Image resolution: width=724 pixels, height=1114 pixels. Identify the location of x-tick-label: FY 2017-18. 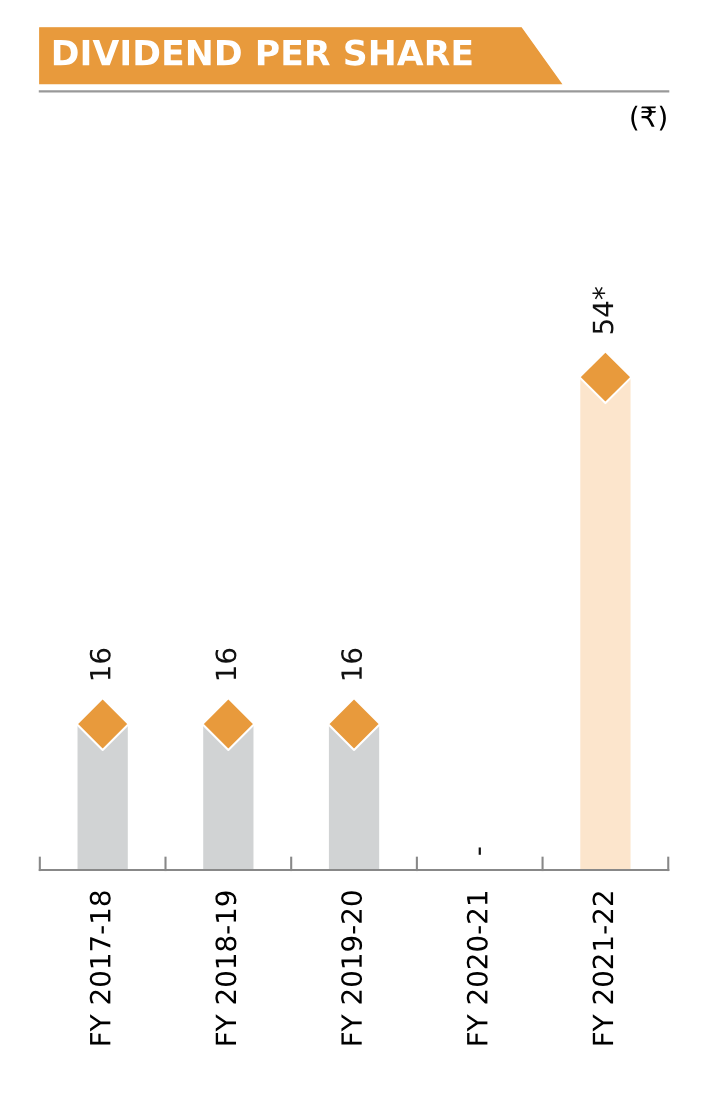
(100, 968).